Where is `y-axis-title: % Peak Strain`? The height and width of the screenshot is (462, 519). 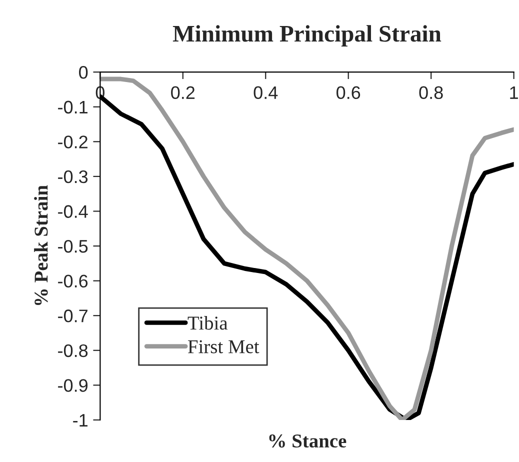 y-axis-title: % Peak Strain is located at coordinates (41, 245).